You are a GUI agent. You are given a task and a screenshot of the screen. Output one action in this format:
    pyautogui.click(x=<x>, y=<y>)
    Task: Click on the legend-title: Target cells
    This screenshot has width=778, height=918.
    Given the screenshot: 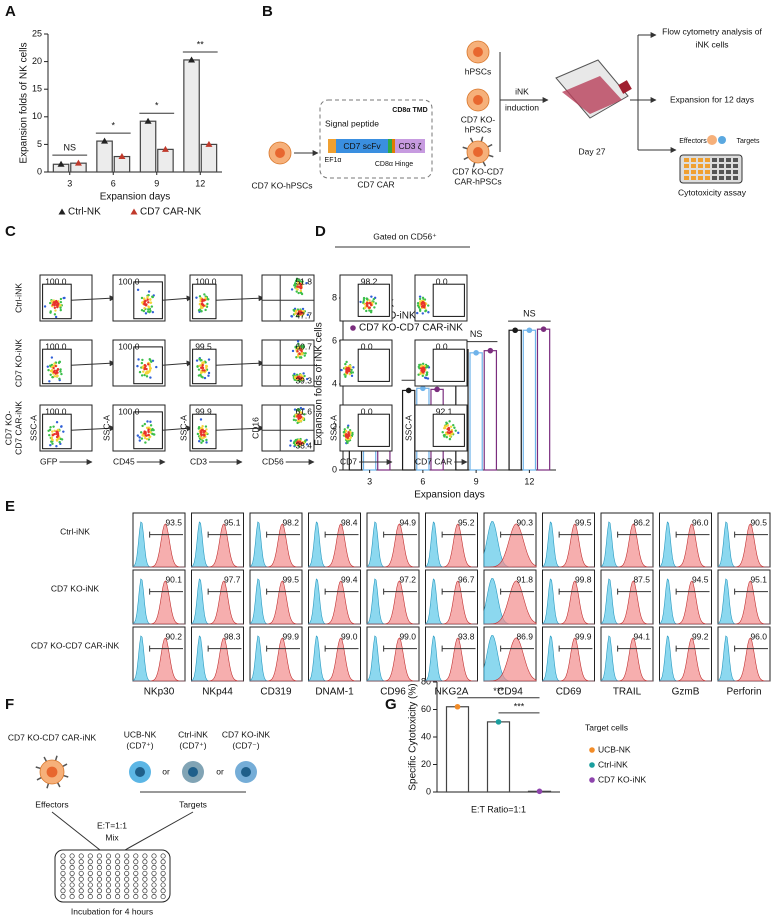 What is the action you would take?
    pyautogui.click(x=606, y=727)
    